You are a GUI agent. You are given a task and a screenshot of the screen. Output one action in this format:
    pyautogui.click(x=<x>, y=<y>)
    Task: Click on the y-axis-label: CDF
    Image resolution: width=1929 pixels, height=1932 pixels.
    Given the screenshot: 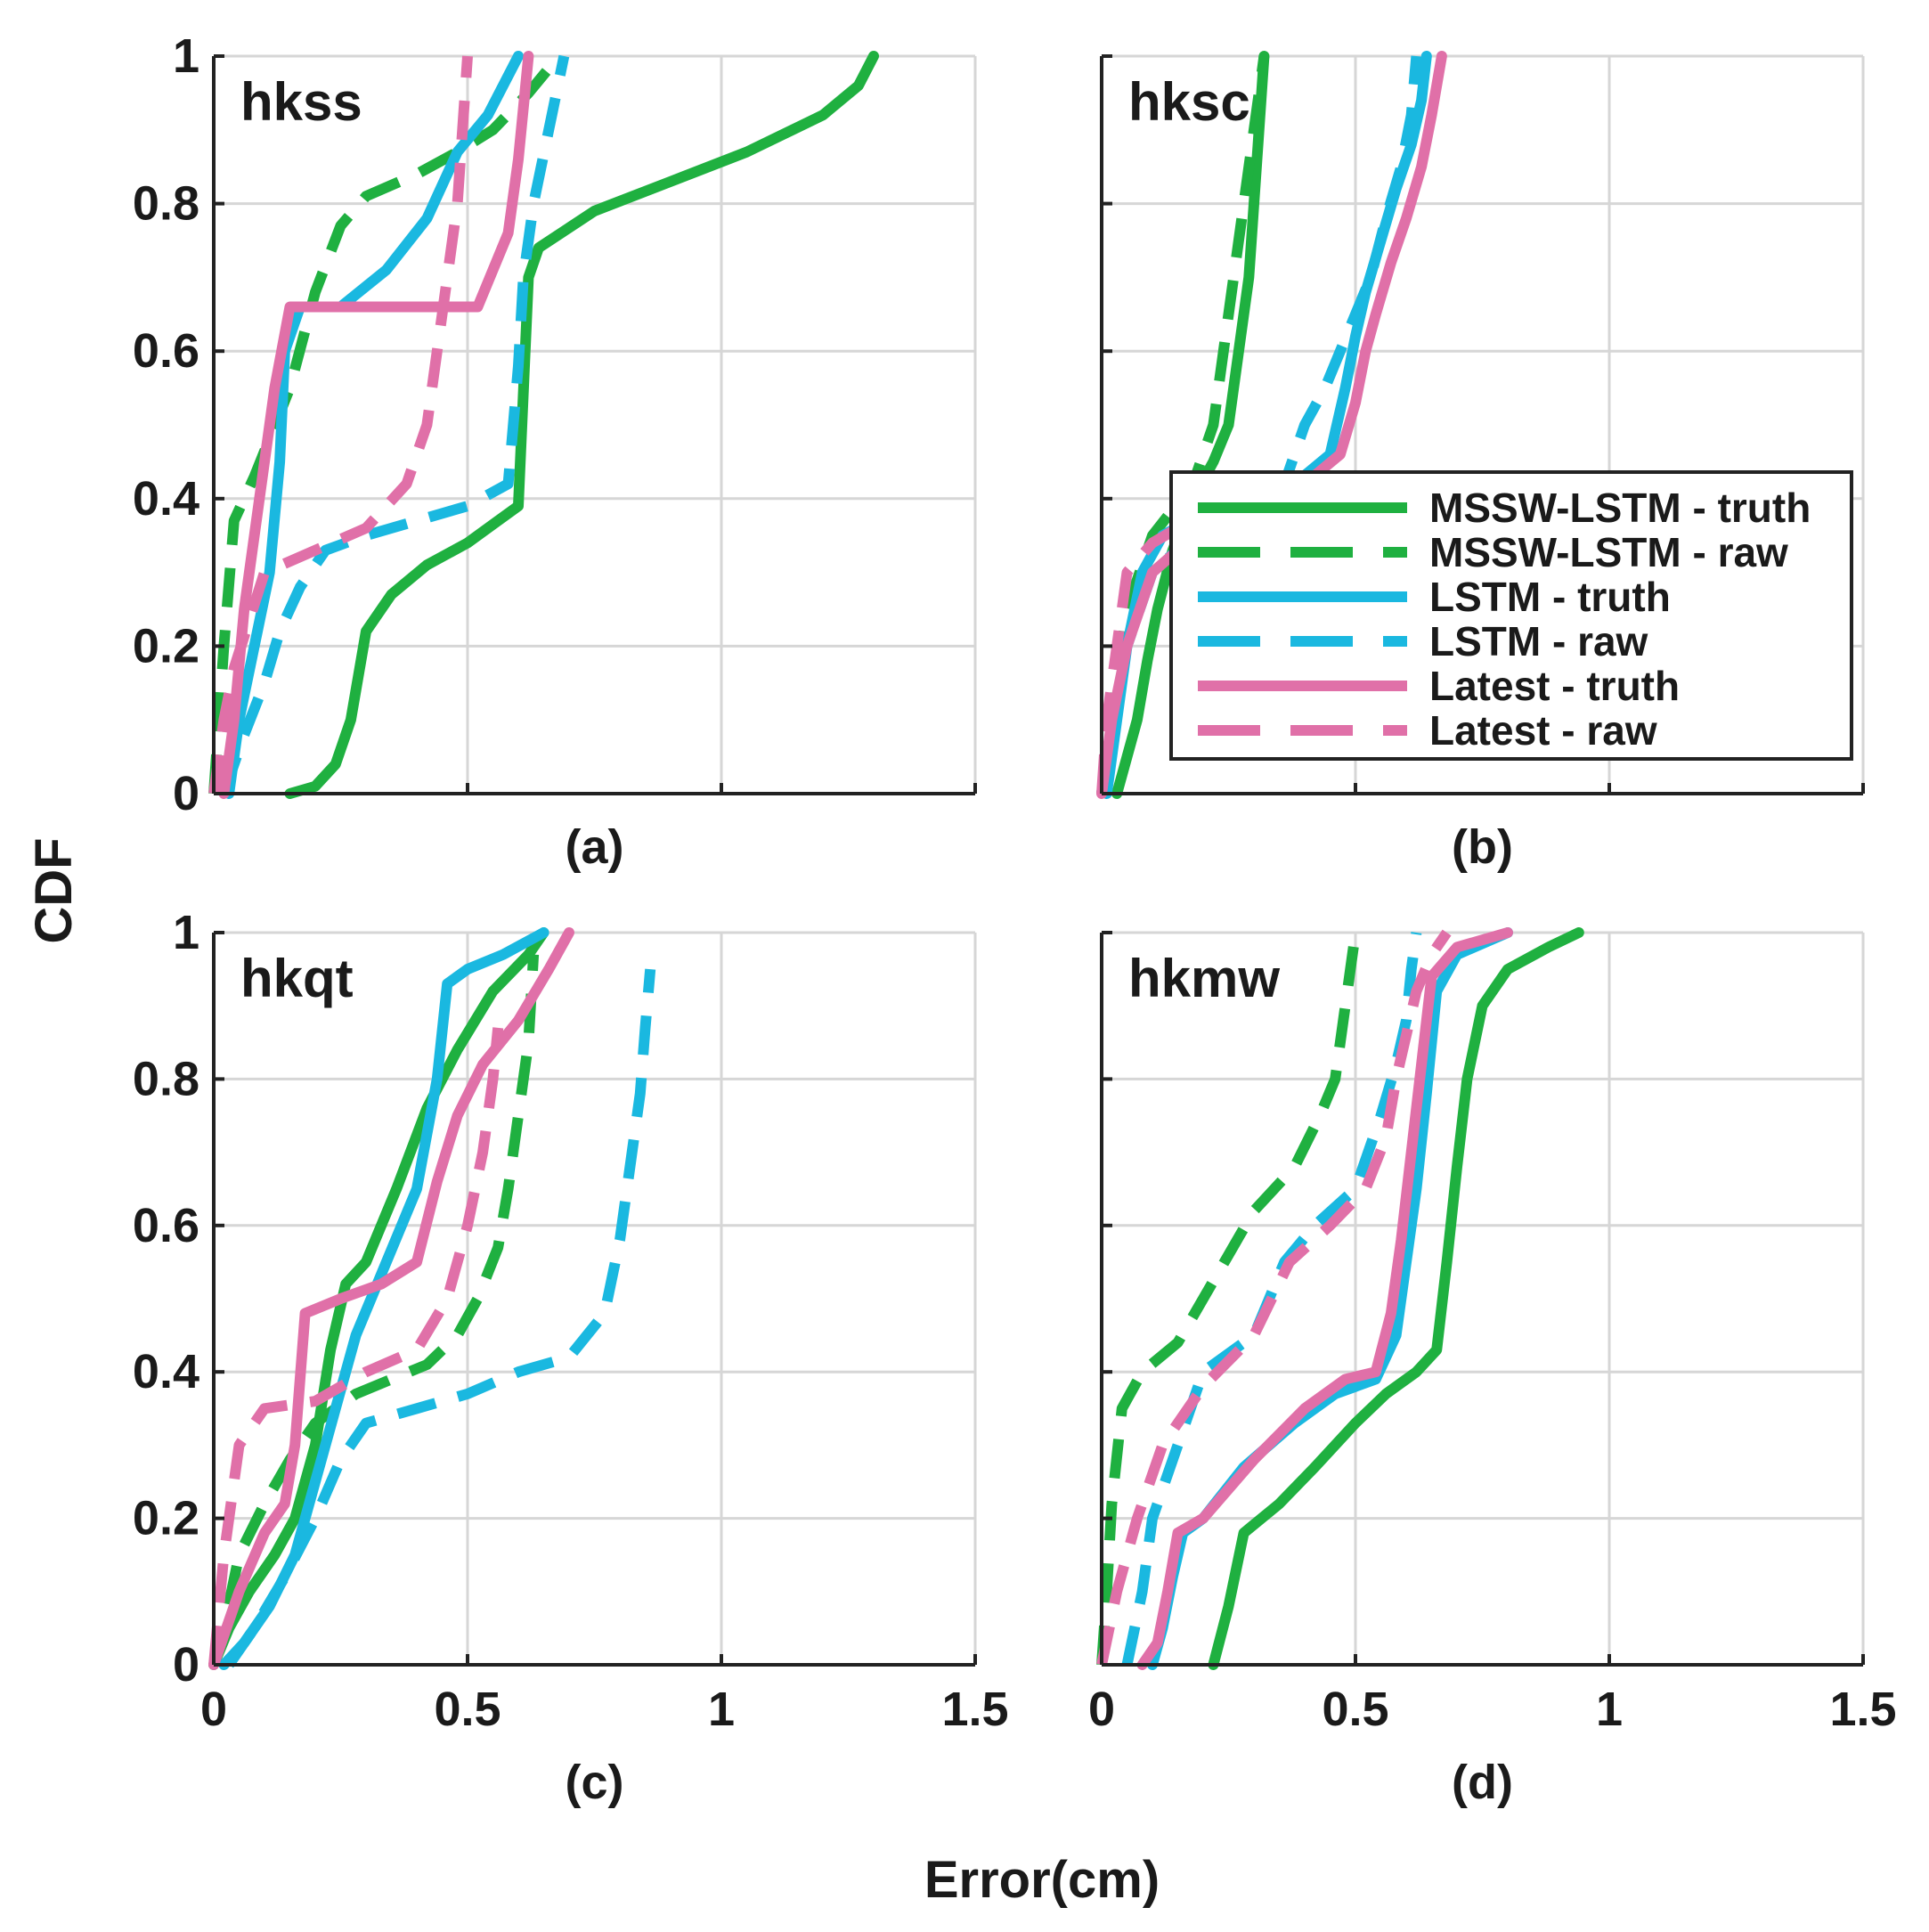 What is the action you would take?
    pyautogui.click(x=54, y=890)
    